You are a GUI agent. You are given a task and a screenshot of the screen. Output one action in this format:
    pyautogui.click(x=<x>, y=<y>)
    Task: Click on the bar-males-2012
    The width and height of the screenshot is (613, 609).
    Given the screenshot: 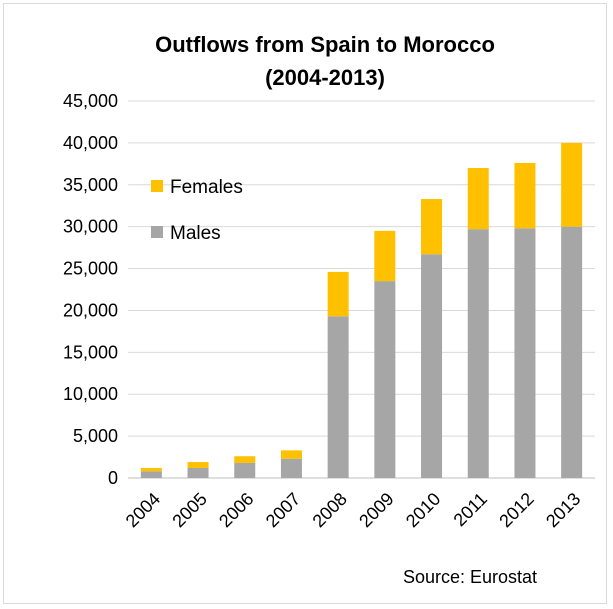 What is the action you would take?
    pyautogui.click(x=524, y=353)
    